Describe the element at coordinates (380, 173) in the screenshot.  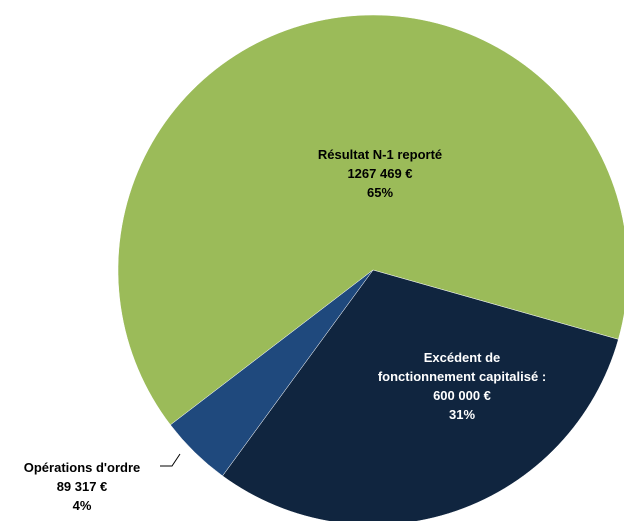
I see `slice-value-label: 1267 469 €` at that location.